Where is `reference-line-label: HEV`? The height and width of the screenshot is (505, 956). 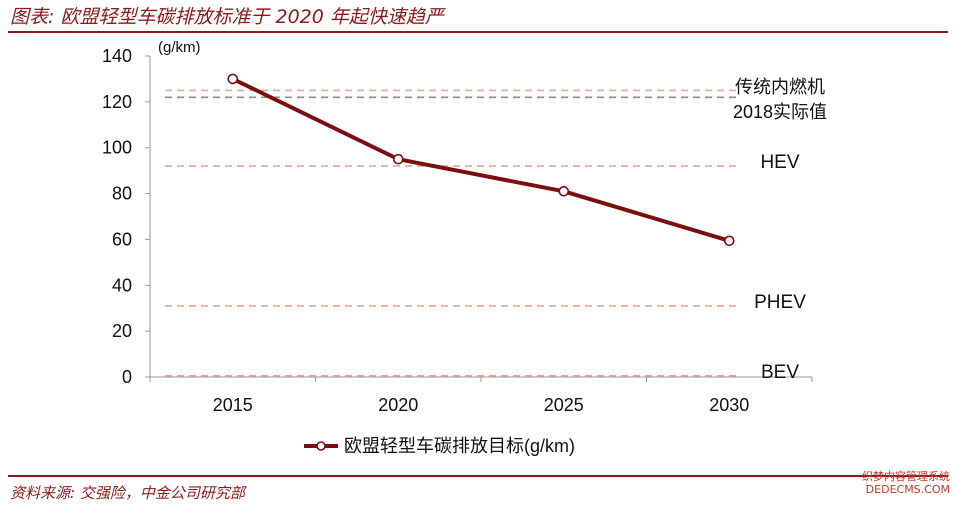
reference-line-label: HEV is located at coordinates (779, 162).